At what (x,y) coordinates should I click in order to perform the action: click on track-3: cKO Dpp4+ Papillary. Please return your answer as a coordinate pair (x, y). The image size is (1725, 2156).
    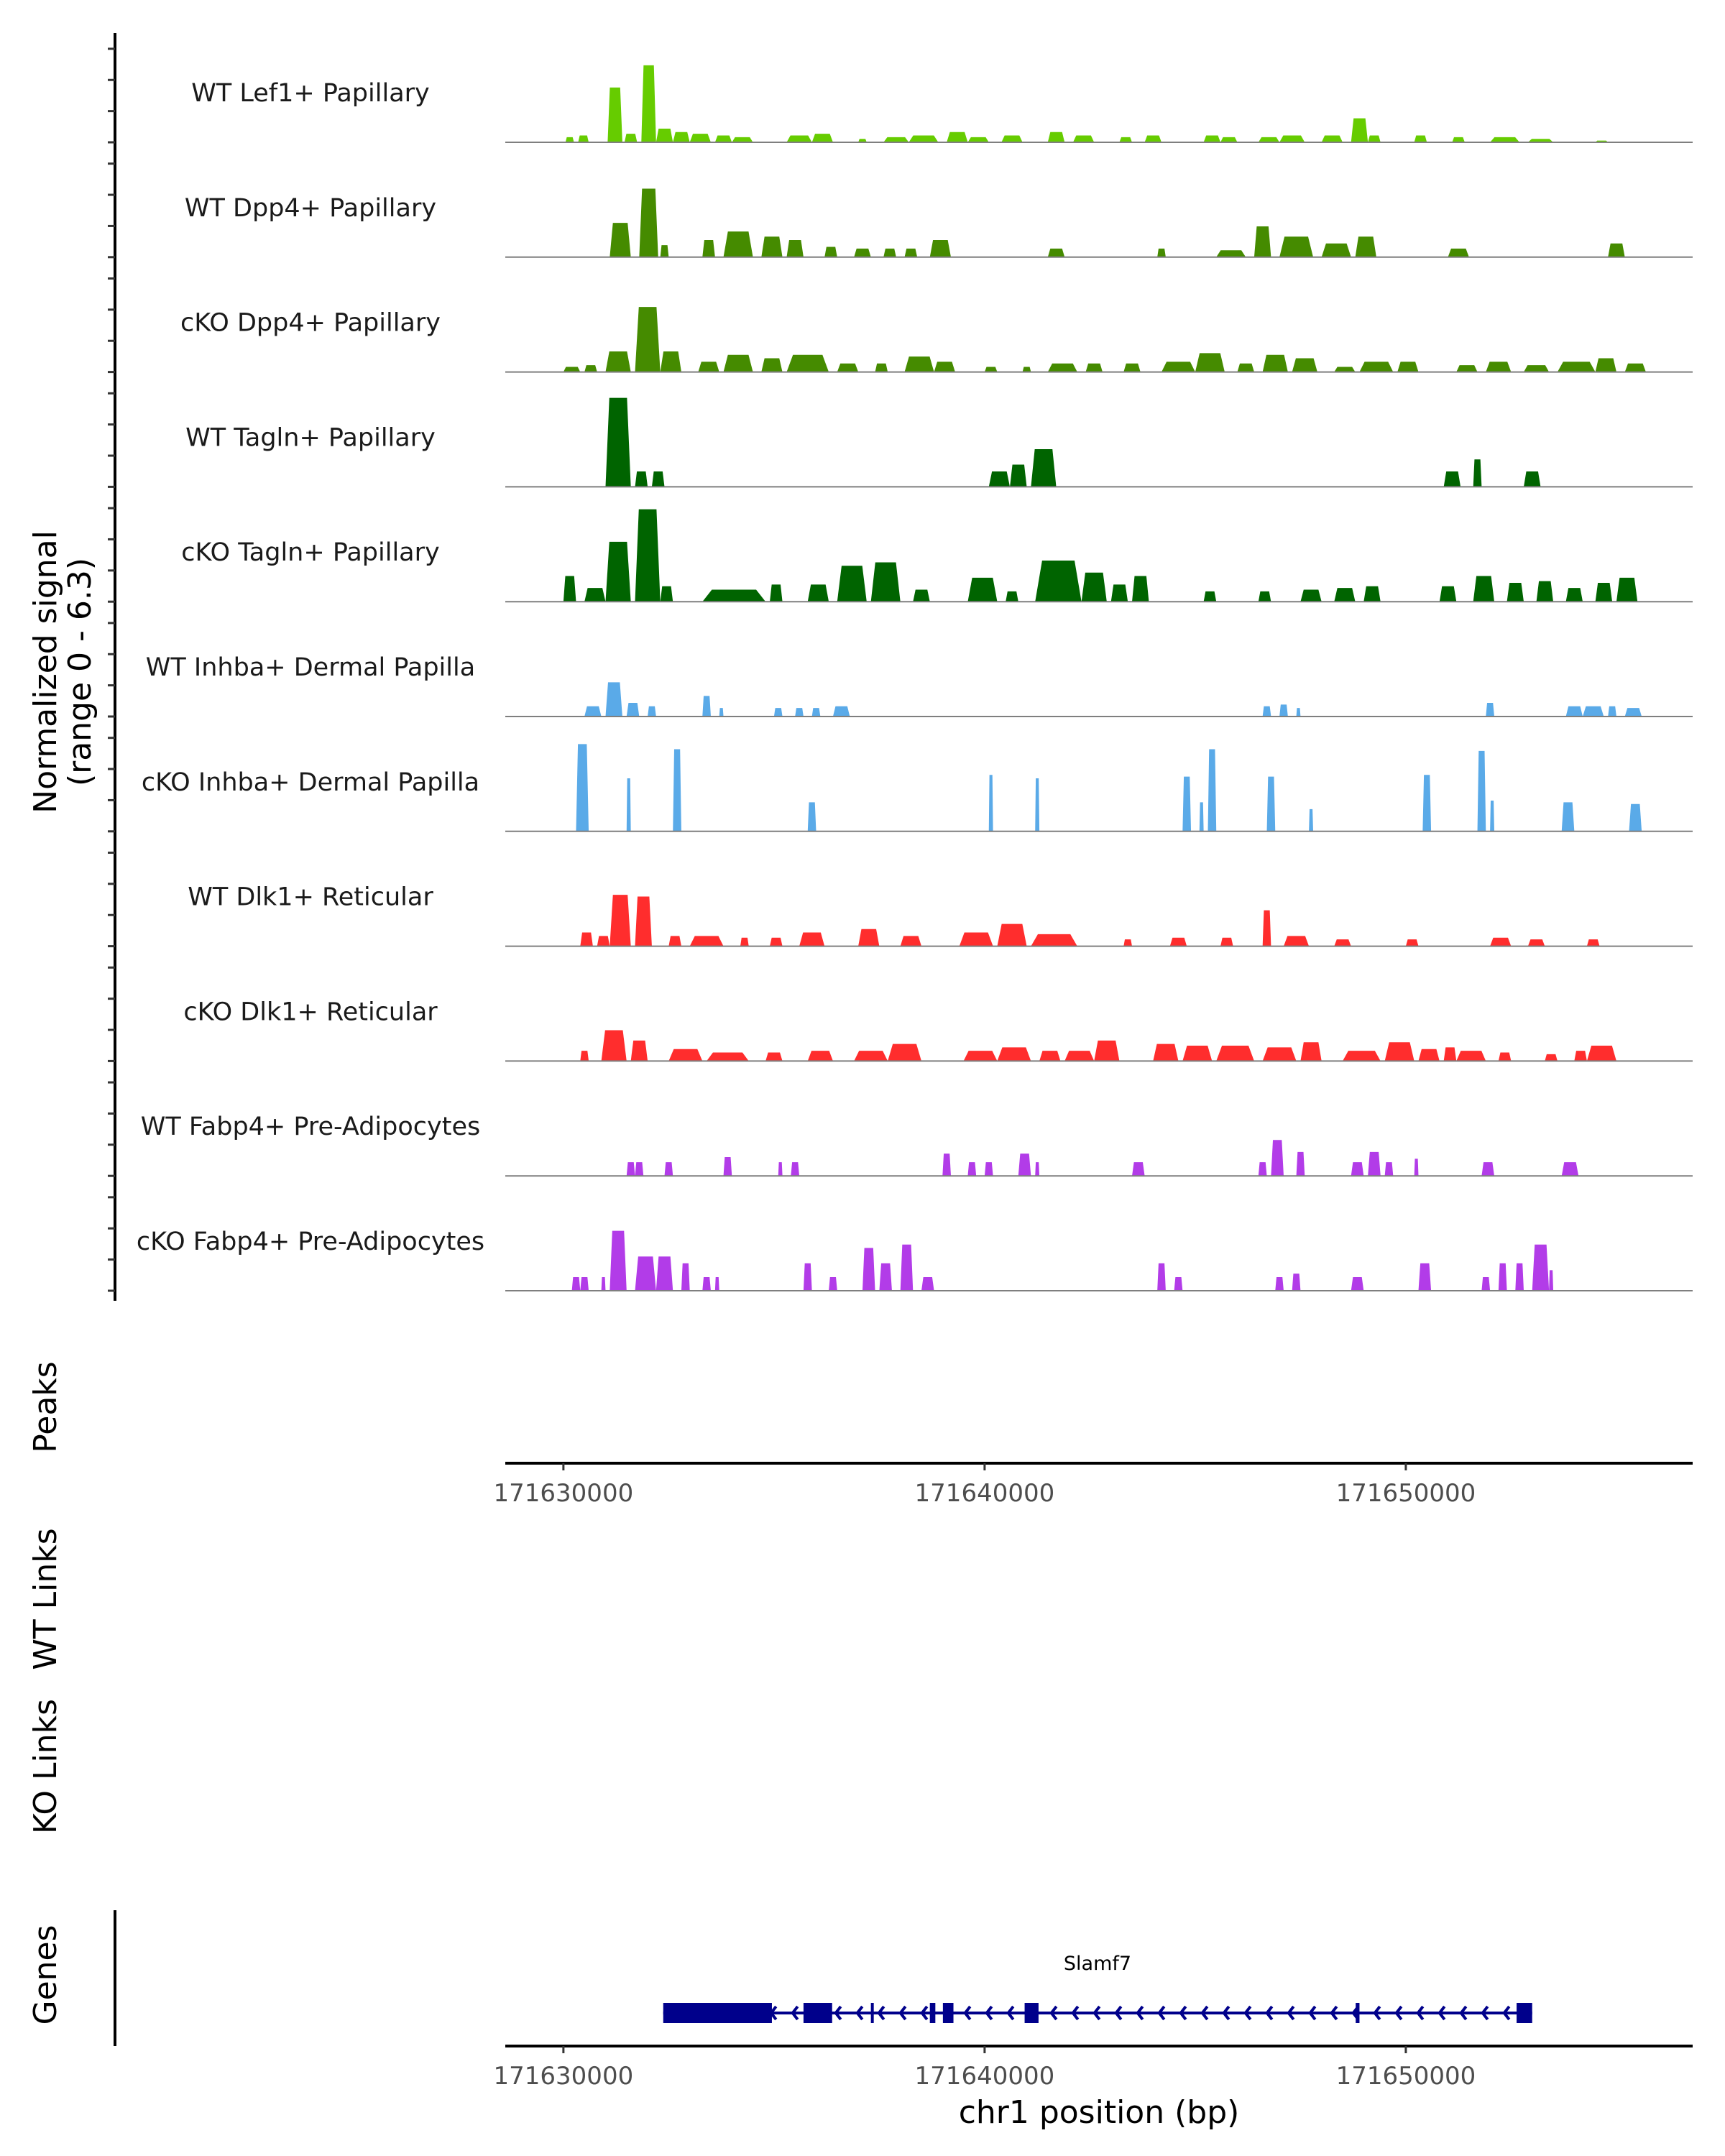
    Looking at the image, I should click on (936, 340).